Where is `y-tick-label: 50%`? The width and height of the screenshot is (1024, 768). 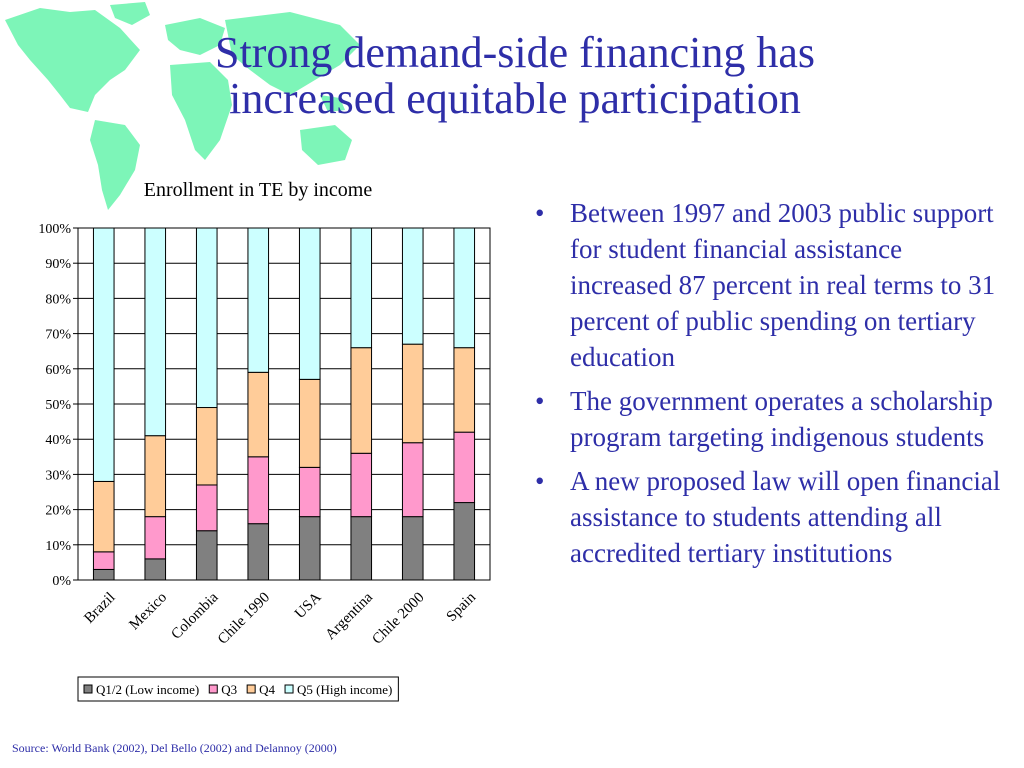
y-tick-label: 50% is located at coordinates (58, 405).